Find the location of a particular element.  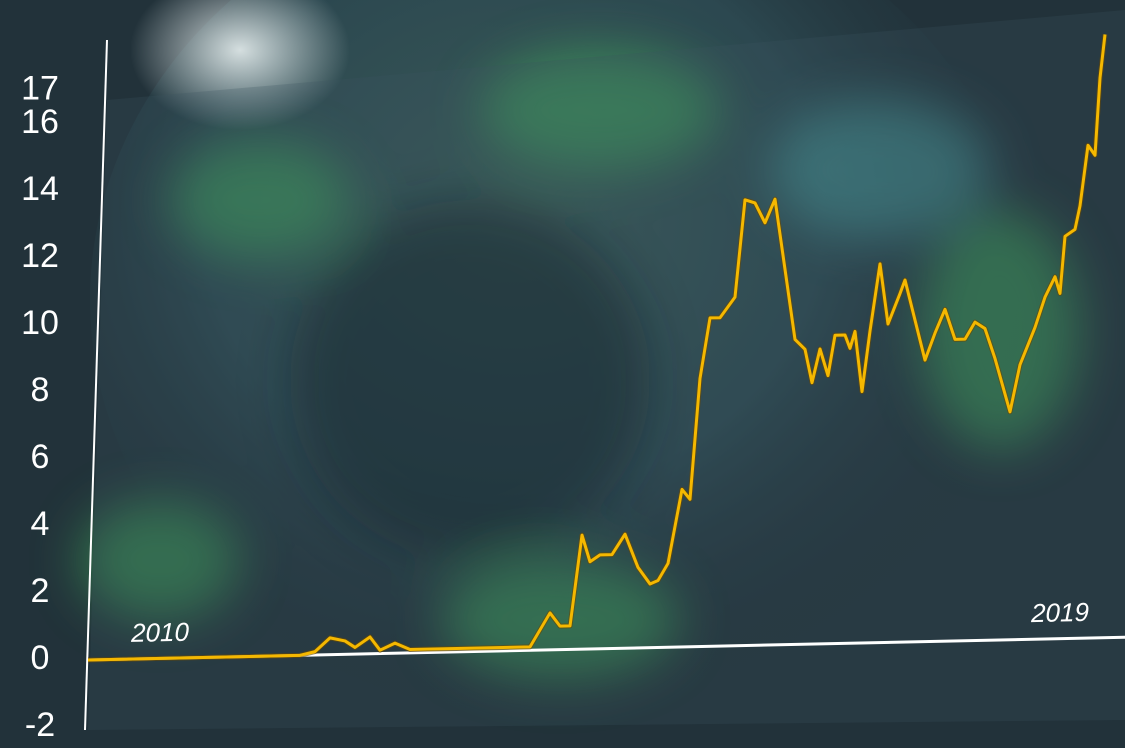

y-tick-label: 10 is located at coordinates (40, 323).